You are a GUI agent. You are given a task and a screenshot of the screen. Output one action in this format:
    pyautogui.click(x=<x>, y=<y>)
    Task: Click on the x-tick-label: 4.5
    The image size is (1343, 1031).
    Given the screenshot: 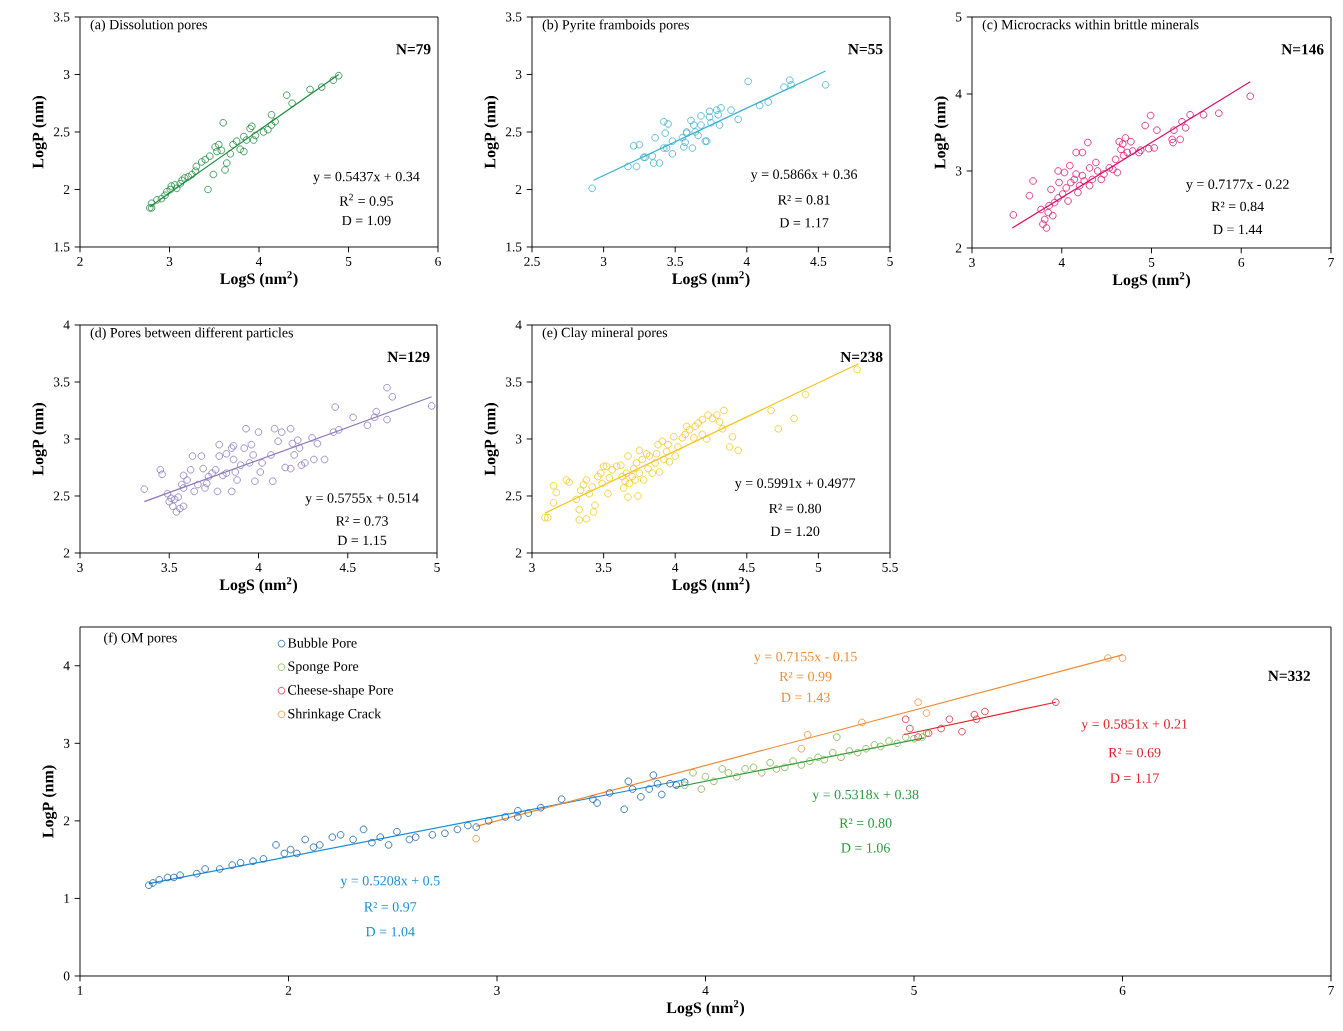 What is the action you would take?
    pyautogui.click(x=746, y=567)
    